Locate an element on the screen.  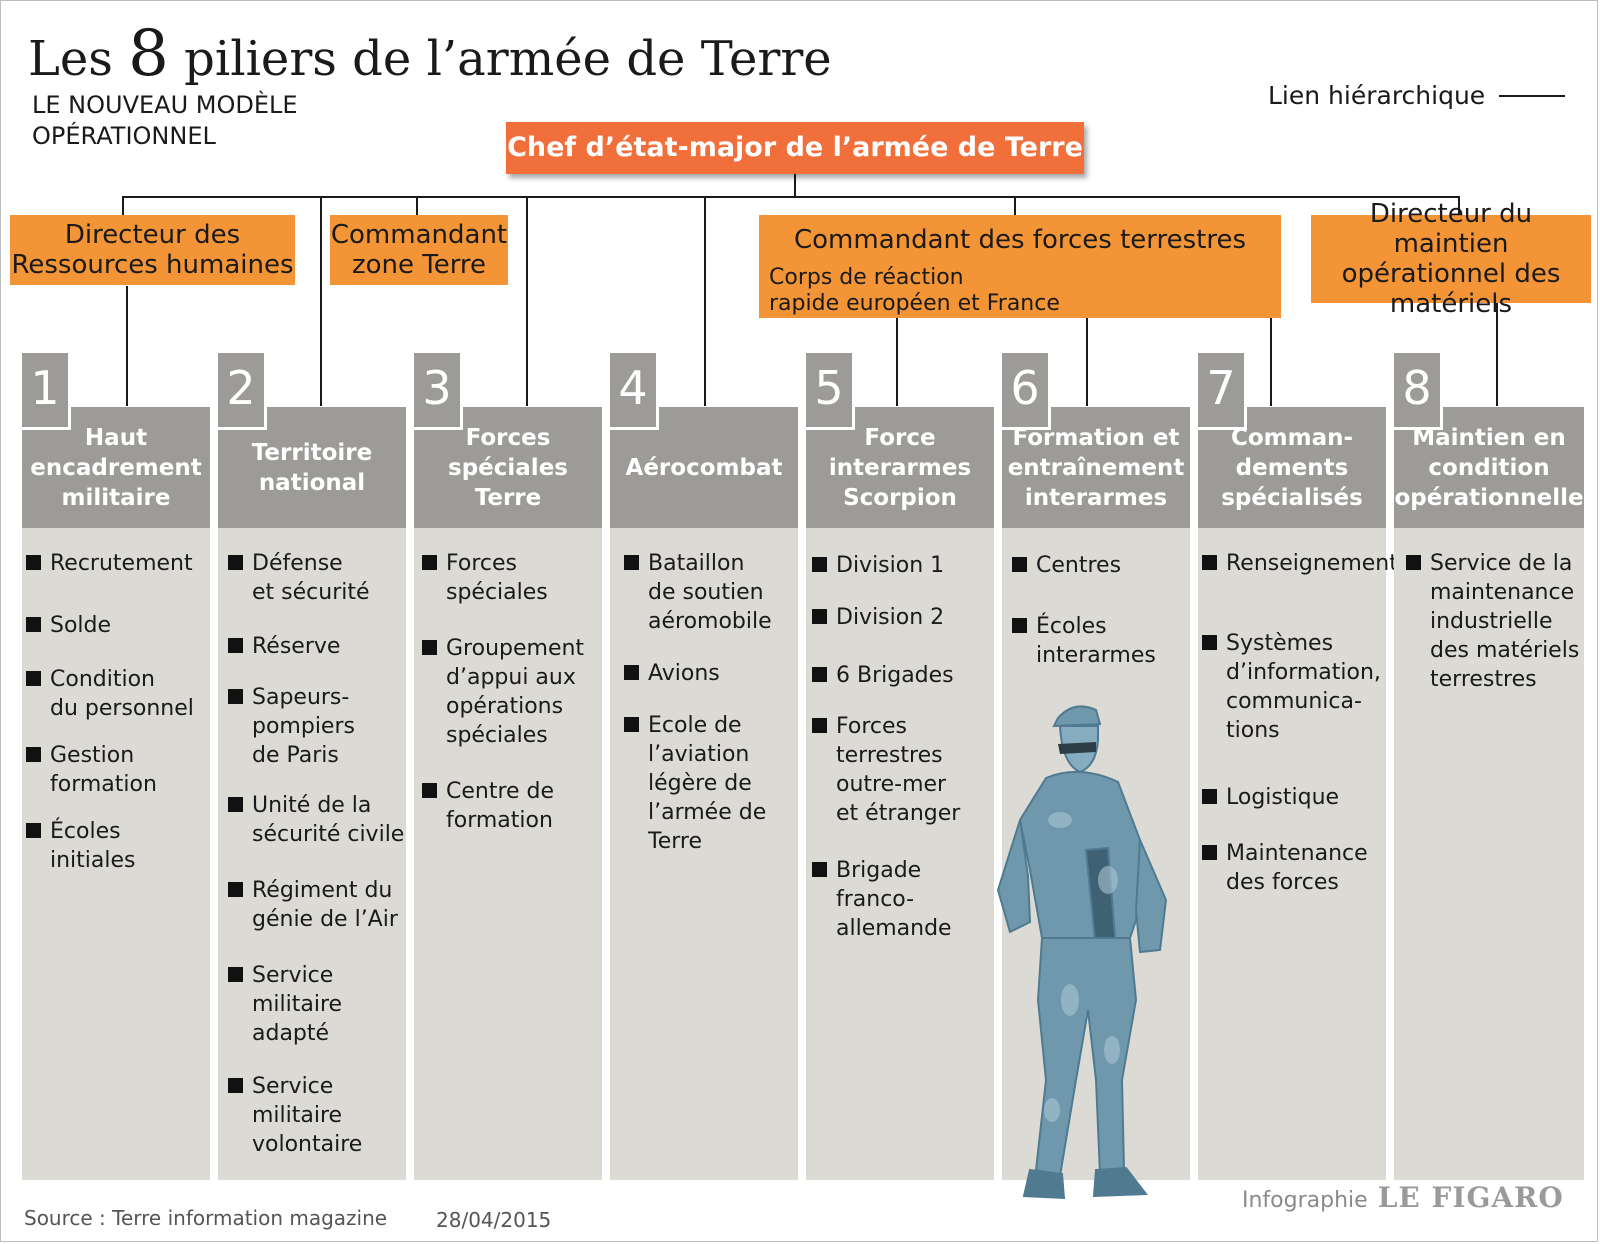
publication-date: 28/04/2015 is located at coordinates (494, 1220).